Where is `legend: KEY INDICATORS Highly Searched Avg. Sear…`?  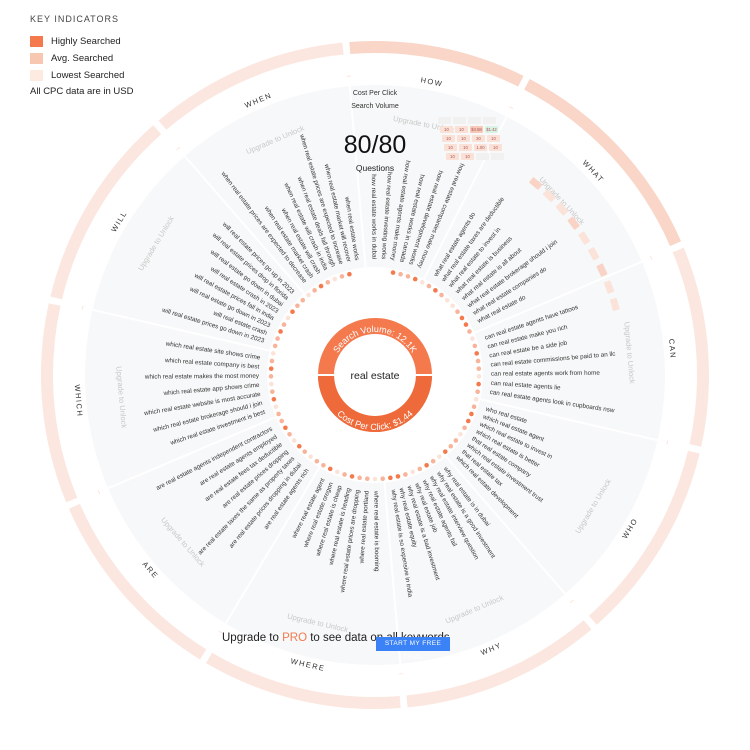
legend: KEY INDICATORS Highly Searched Avg. Sear… is located at coordinates (81, 55).